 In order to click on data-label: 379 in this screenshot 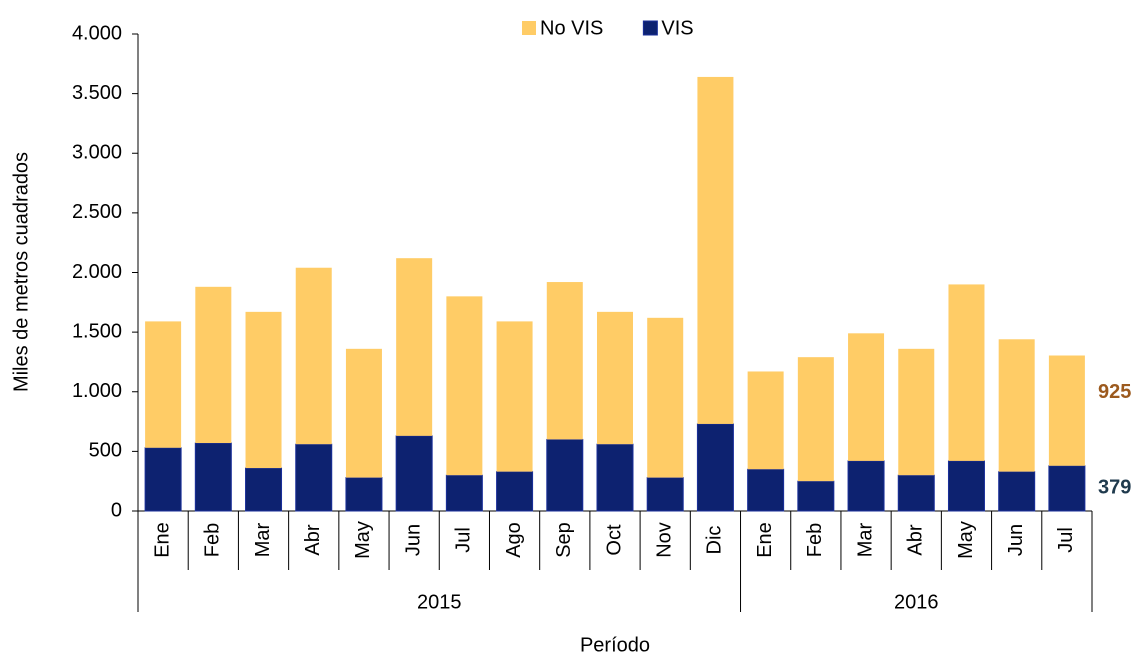, I will do `click(1114, 488)`.